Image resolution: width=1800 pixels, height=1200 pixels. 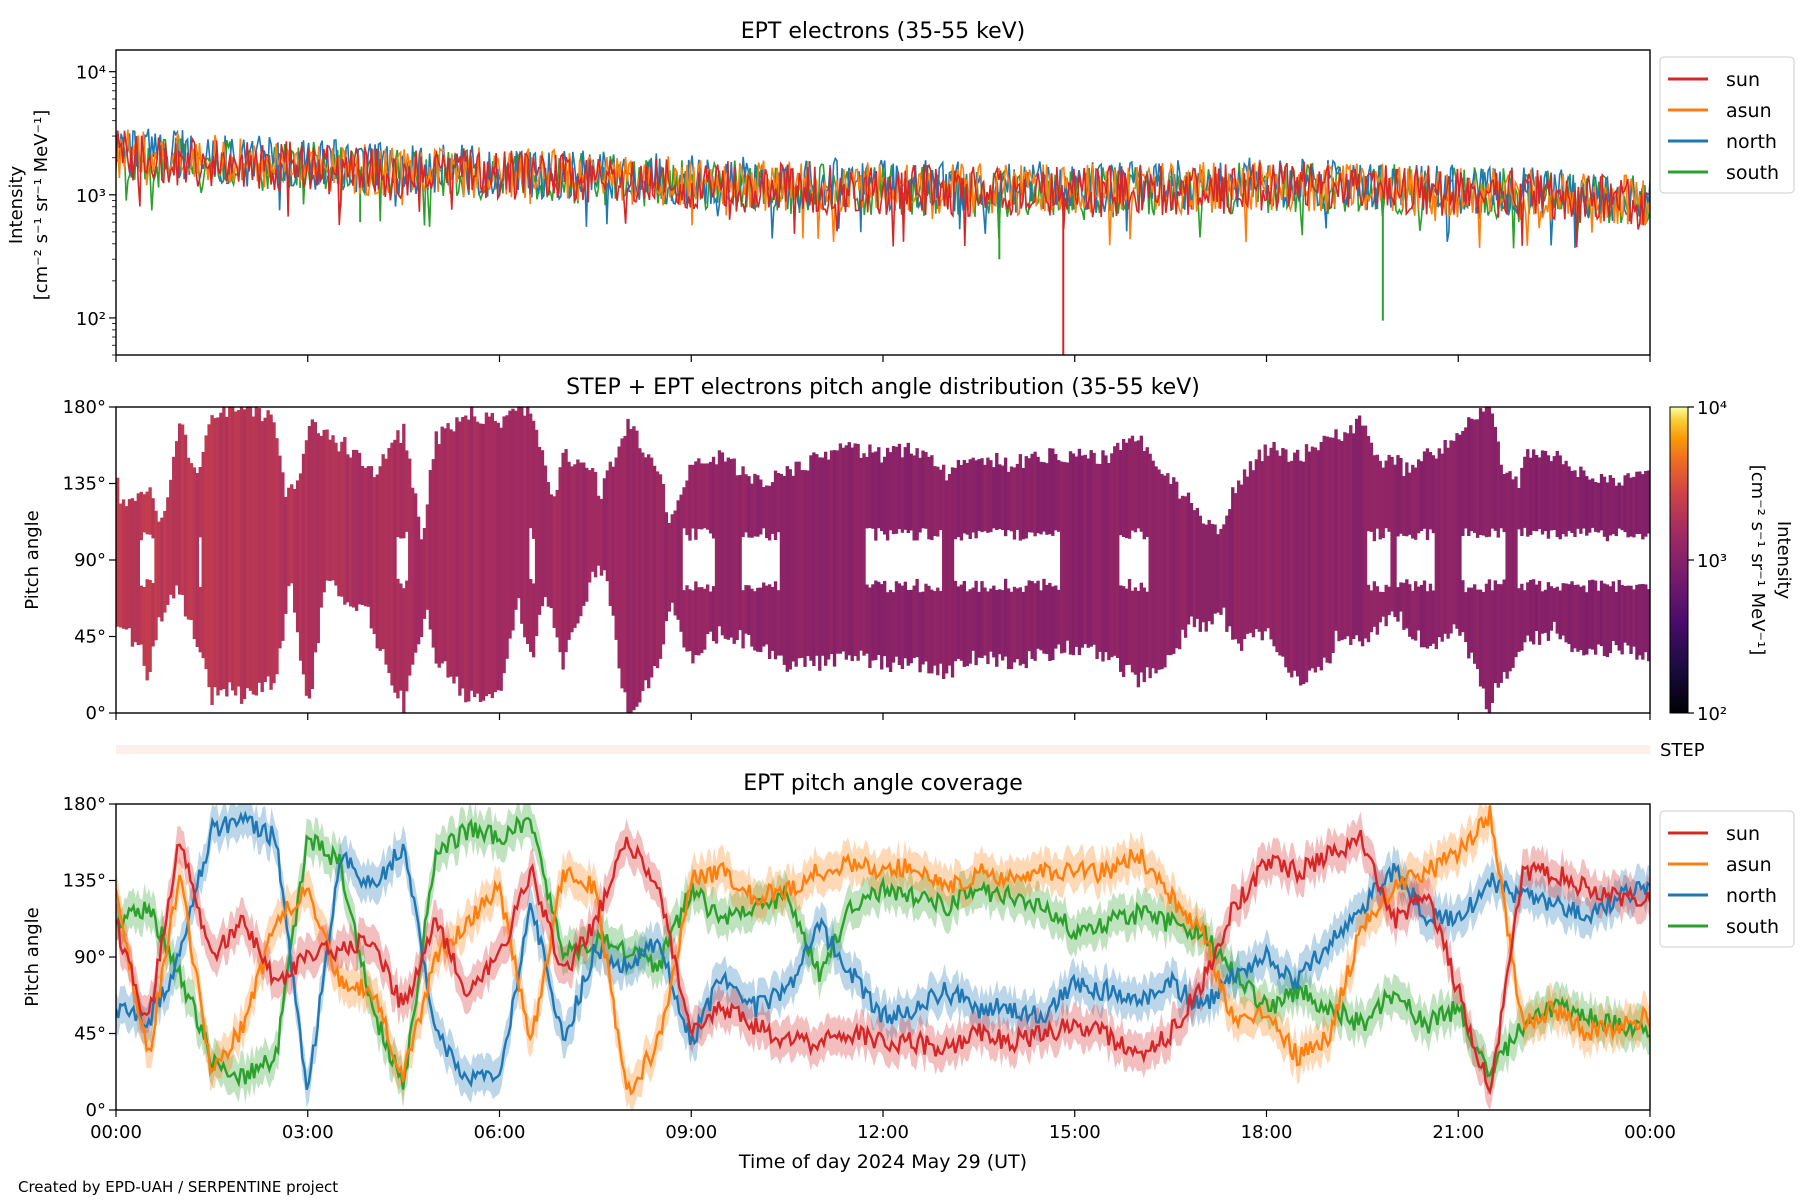 What do you see at coordinates (1751, 142) in the screenshot?
I see `legend-label-north: north` at bounding box center [1751, 142].